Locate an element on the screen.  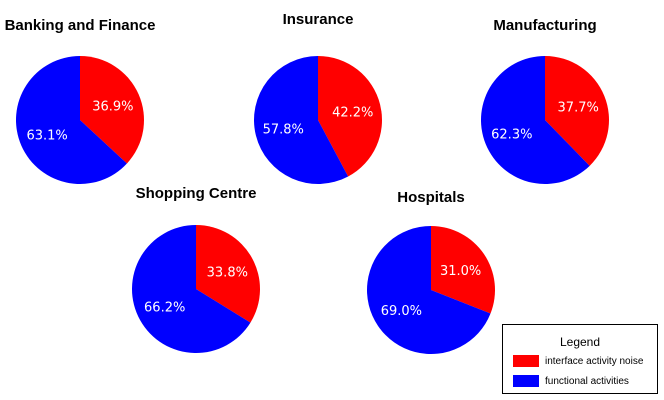
slice-label: 37.7% is located at coordinates (578, 107).